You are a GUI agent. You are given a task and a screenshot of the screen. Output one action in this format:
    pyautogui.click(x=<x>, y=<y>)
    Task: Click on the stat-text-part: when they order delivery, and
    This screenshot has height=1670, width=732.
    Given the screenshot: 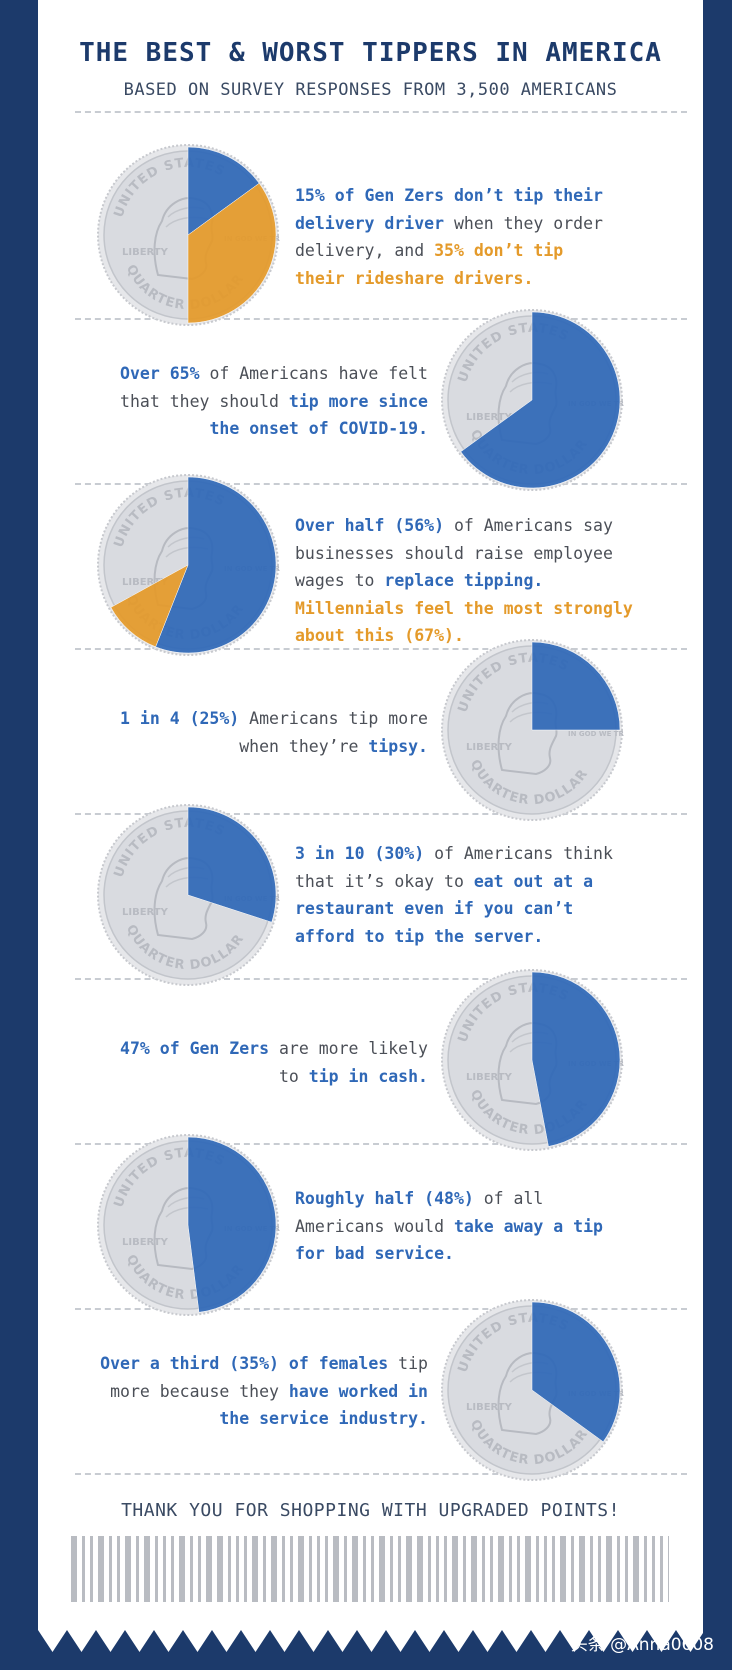 What is the action you would take?
    pyautogui.click(x=449, y=237)
    